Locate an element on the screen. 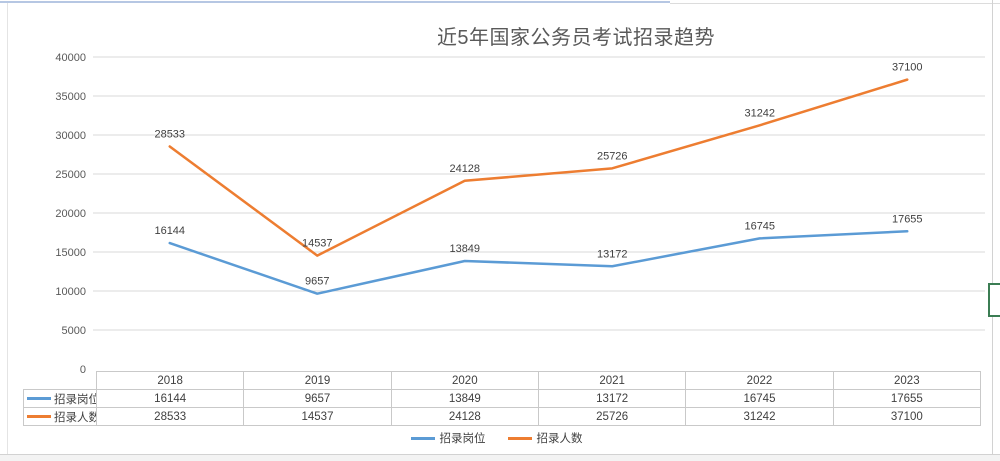 This screenshot has height=461, width=1000. sheet-column-border is located at coordinates (7, 228).